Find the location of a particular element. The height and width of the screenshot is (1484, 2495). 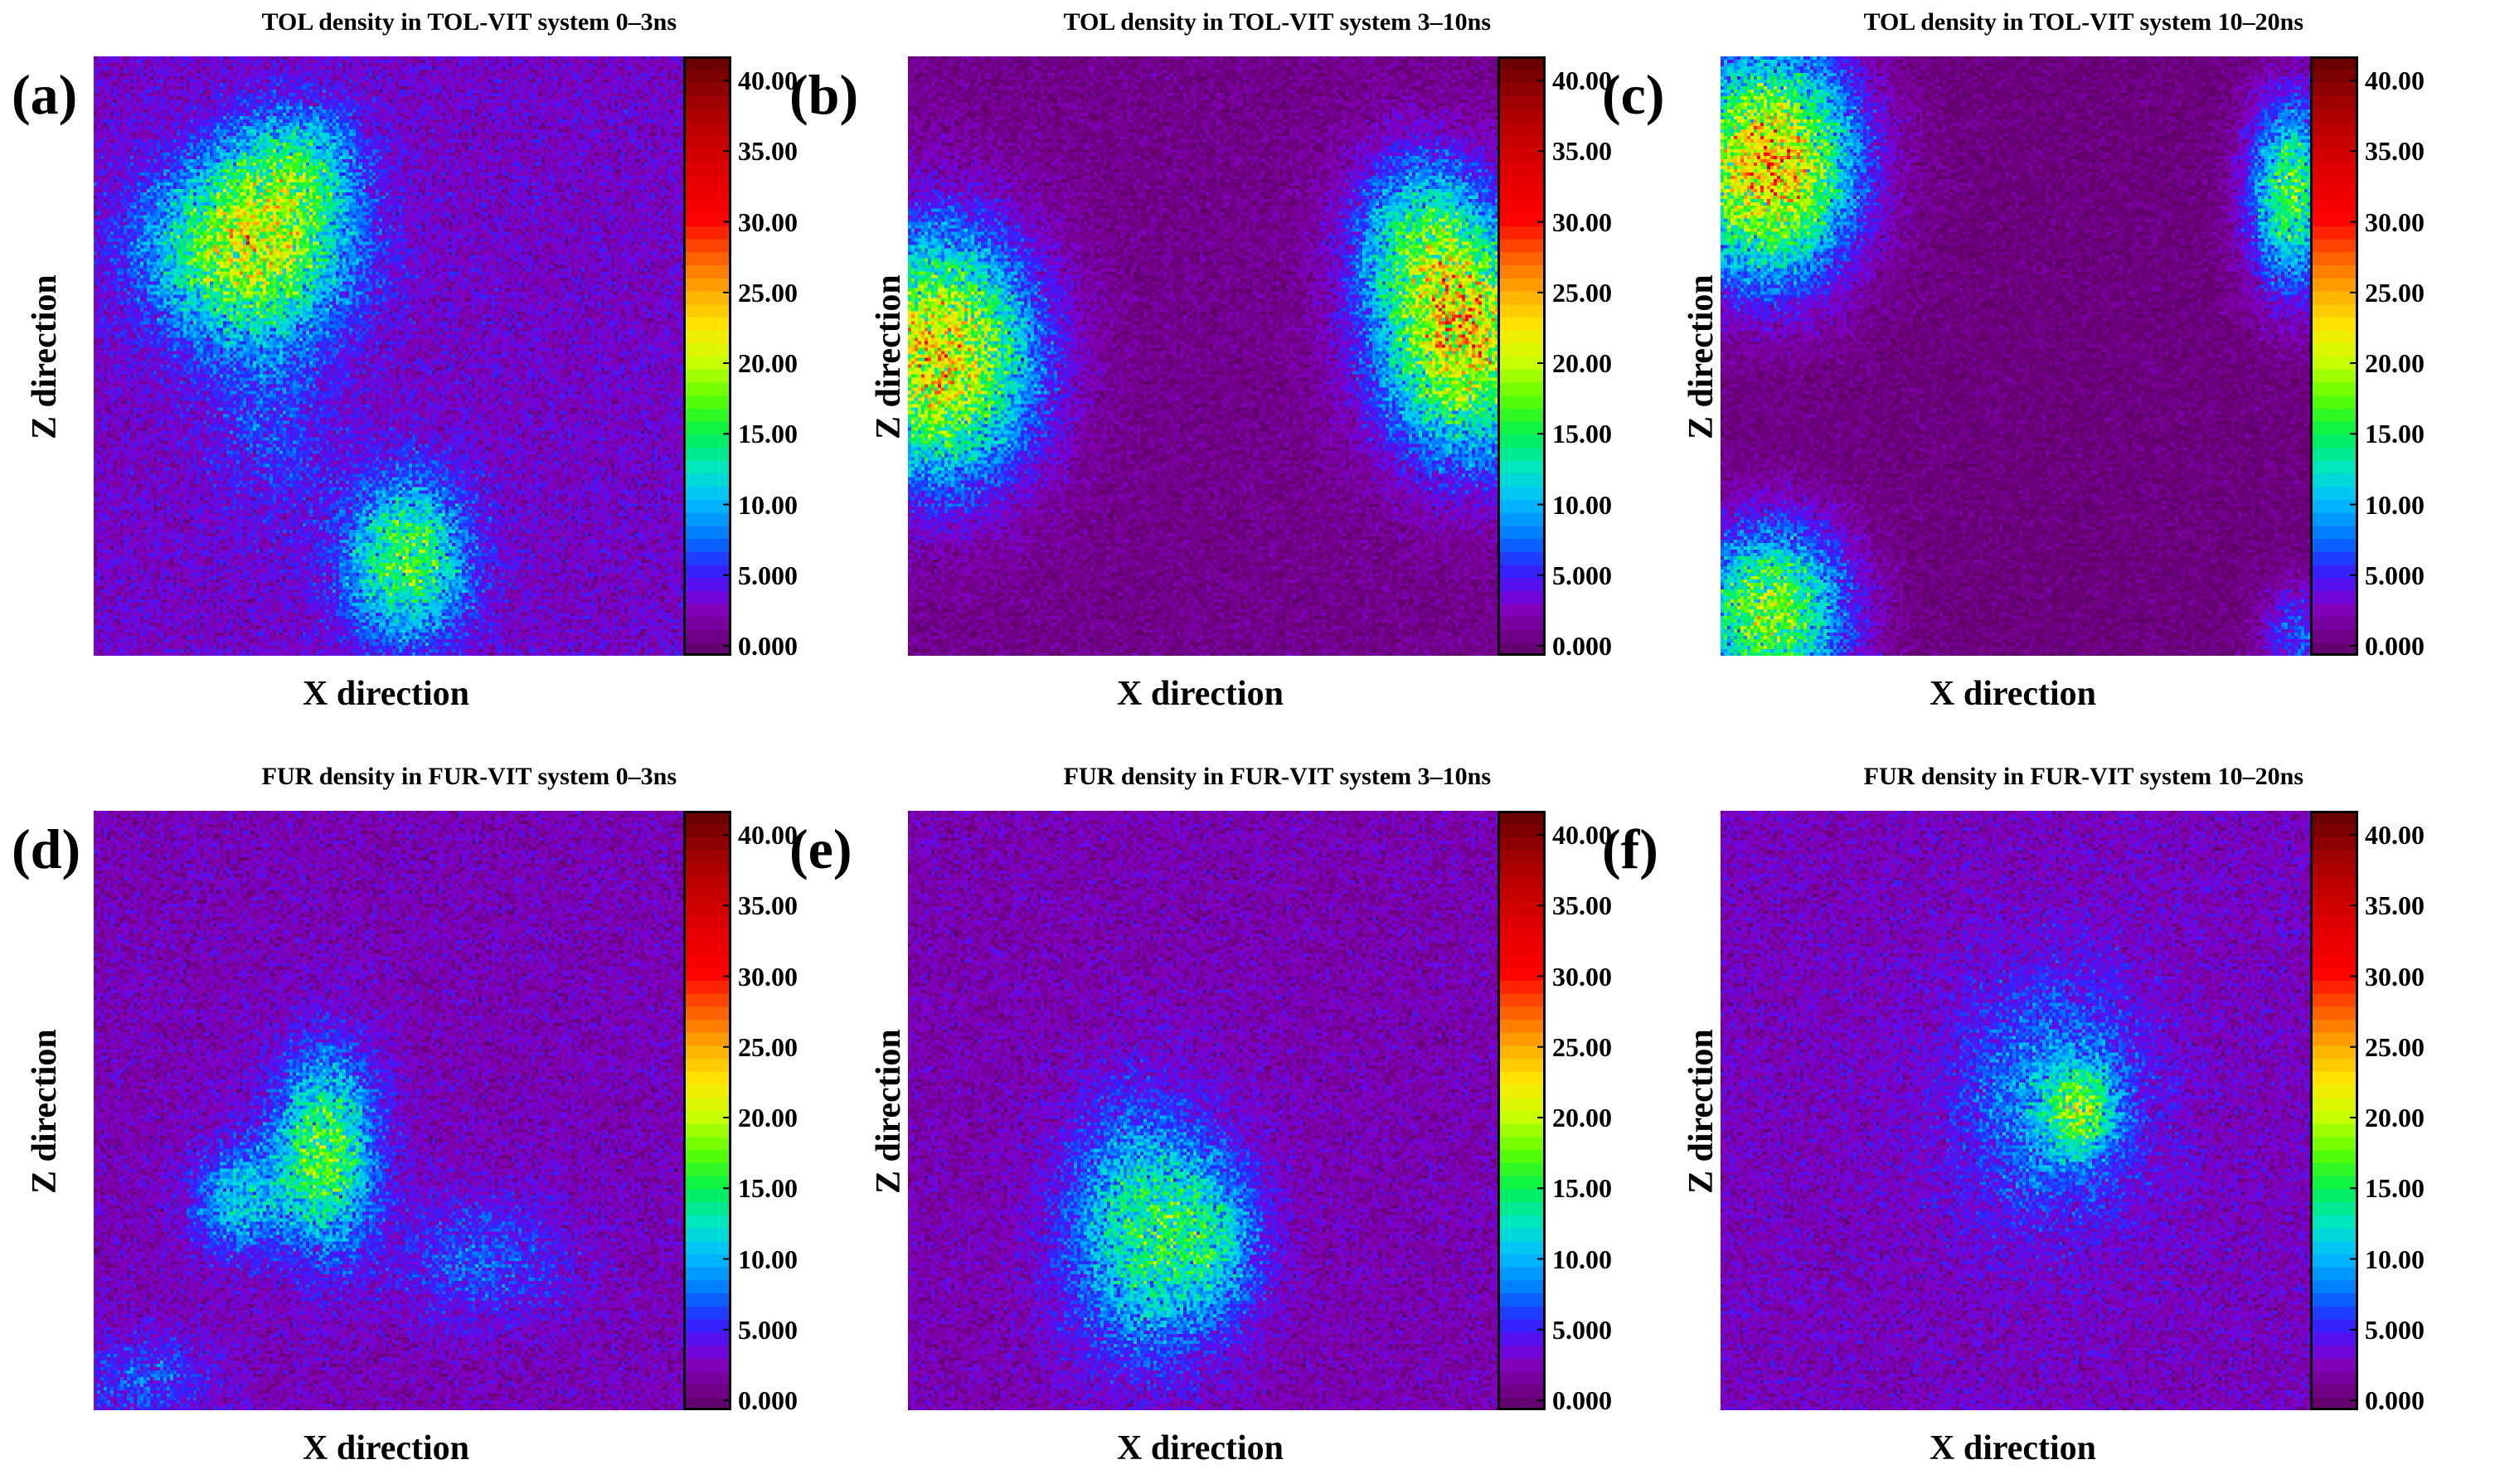

colorbar-tick-label: 30.00 is located at coordinates (2395, 221).